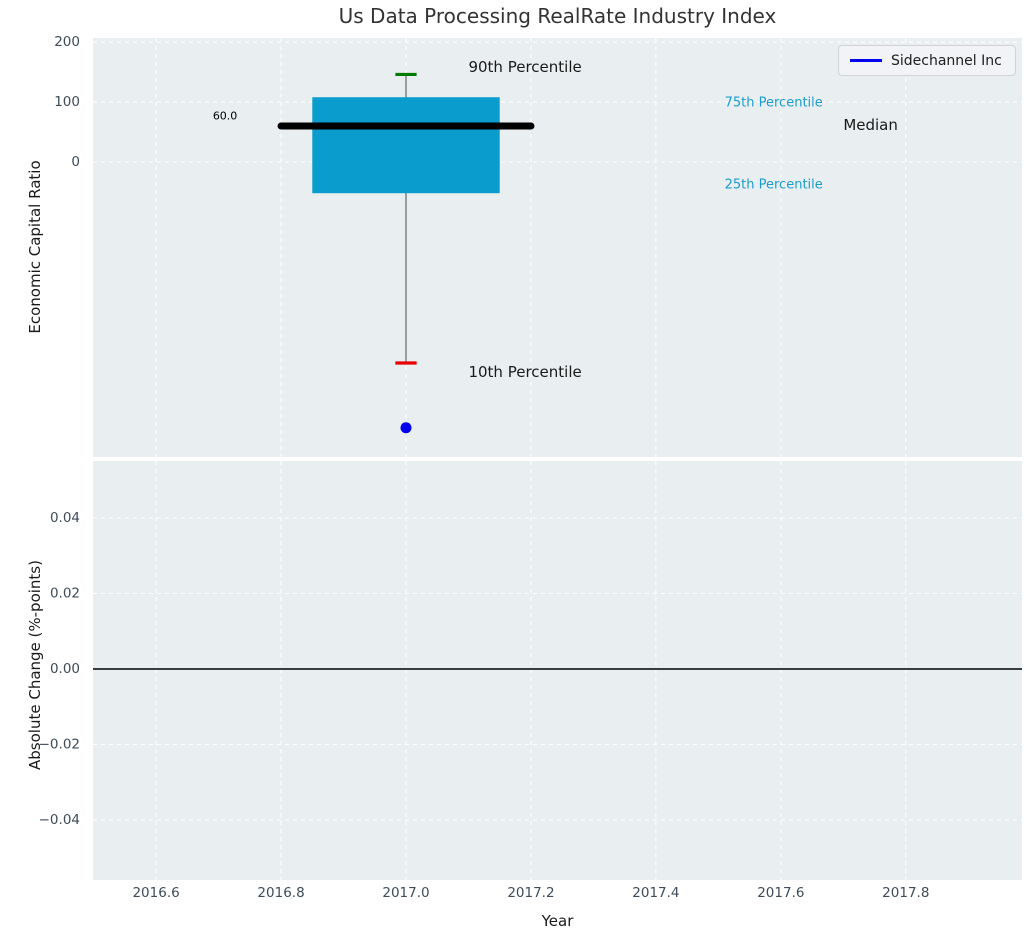 The image size is (1034, 942). Describe the element at coordinates (530, 893) in the screenshot. I see `x-tick-label: 2017.2` at that location.